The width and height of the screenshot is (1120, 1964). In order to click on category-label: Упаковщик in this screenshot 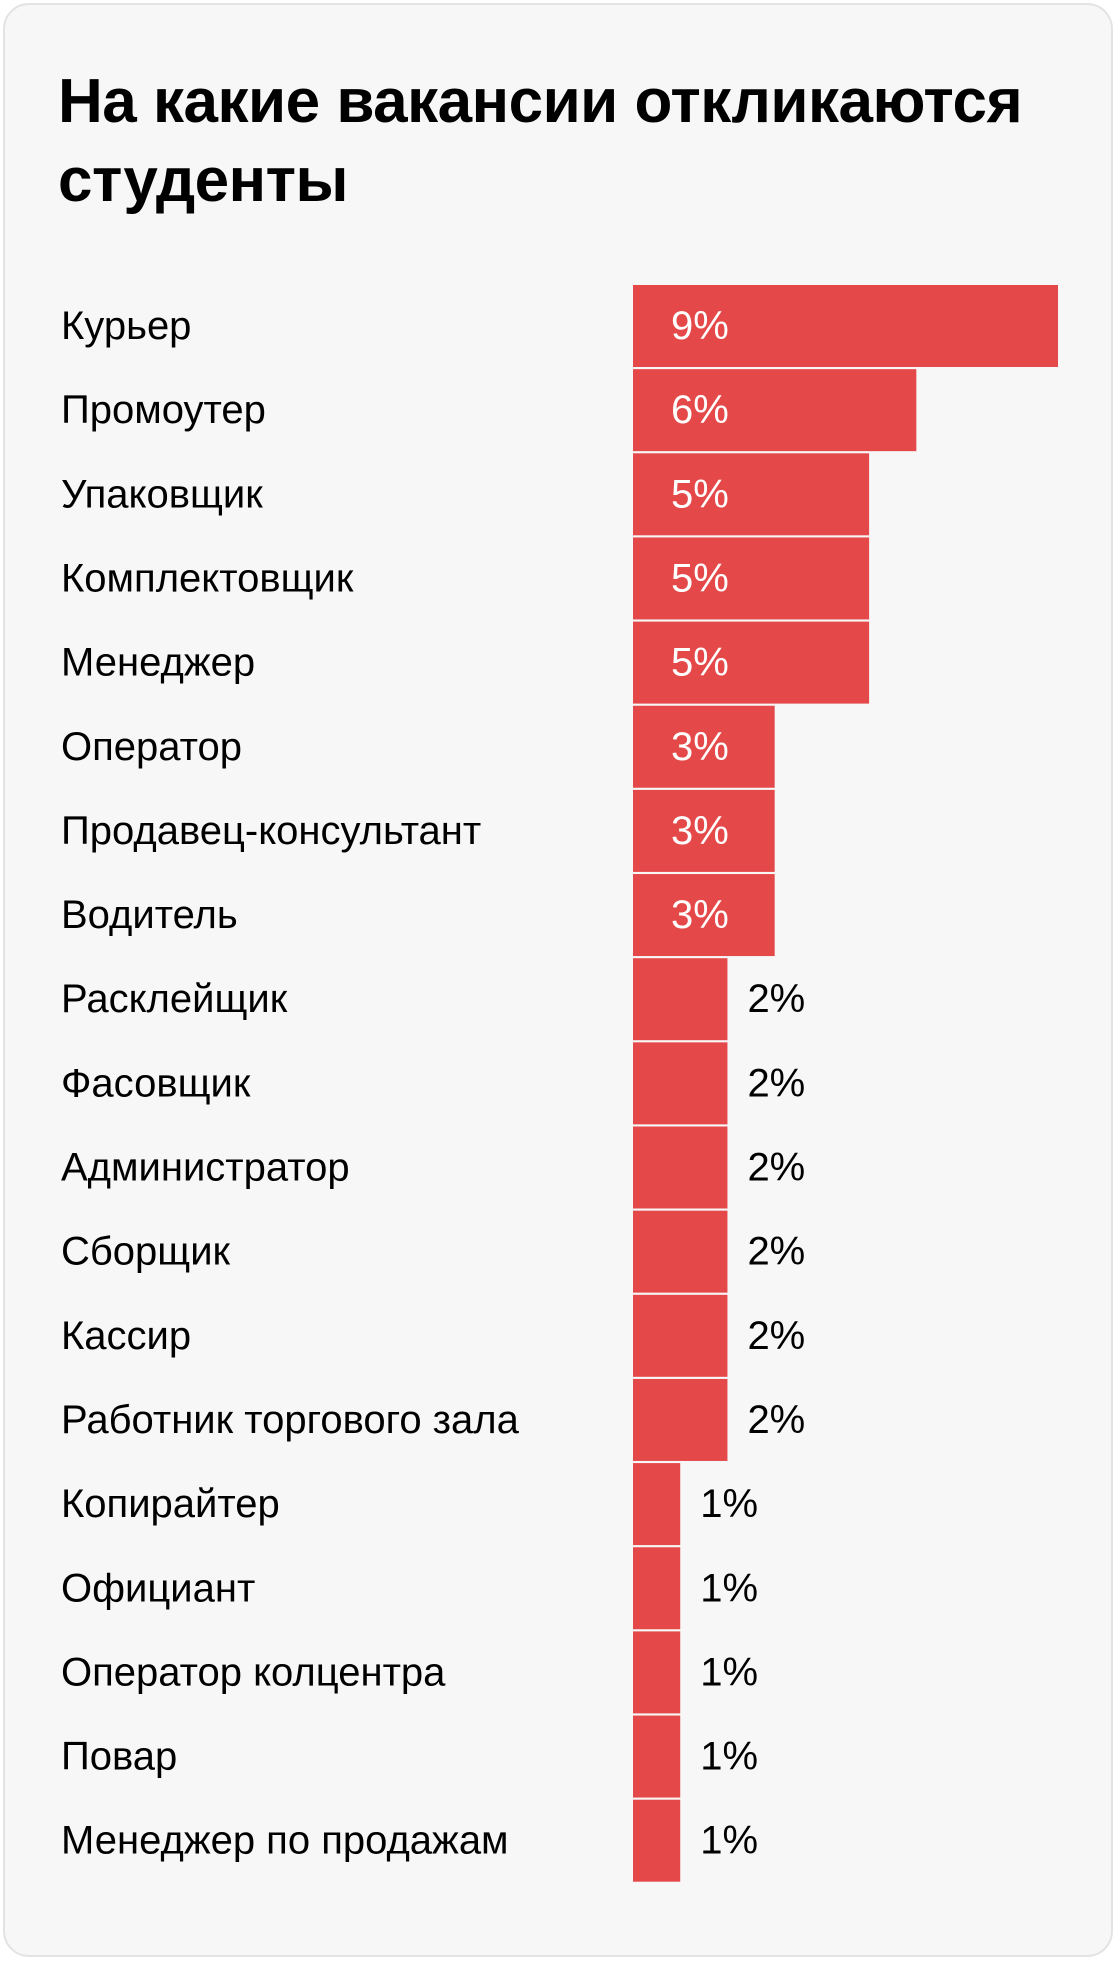, I will do `click(162, 494)`.